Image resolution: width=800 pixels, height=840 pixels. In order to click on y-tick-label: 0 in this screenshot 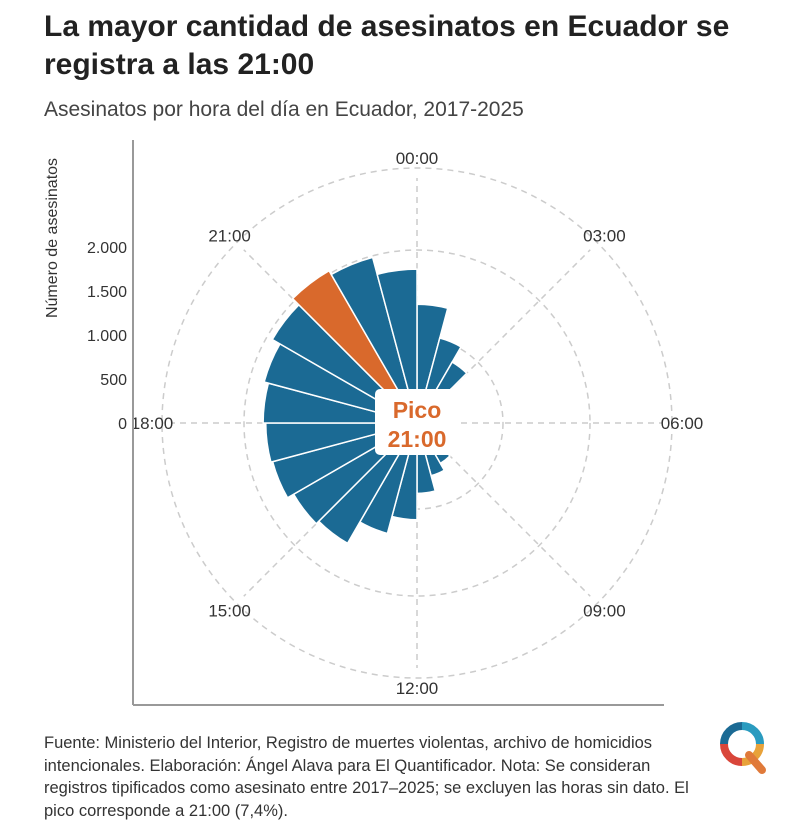, I will do `click(122, 424)`.